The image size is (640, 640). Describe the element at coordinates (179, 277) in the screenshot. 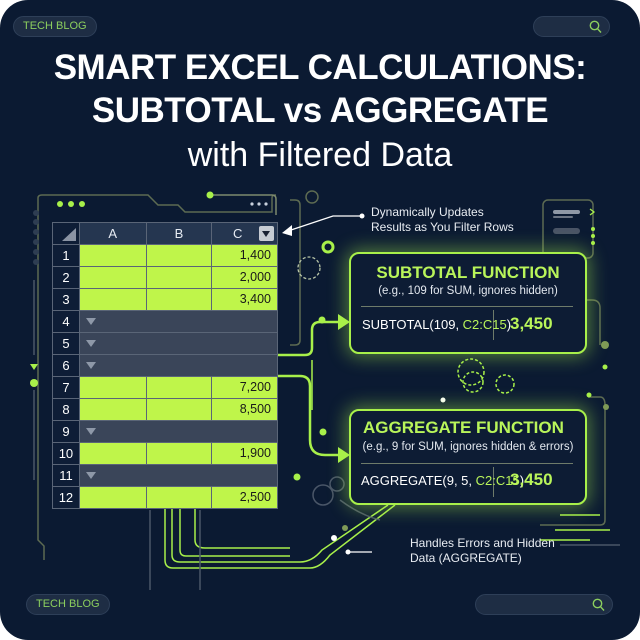

I see `cell-b2` at that location.